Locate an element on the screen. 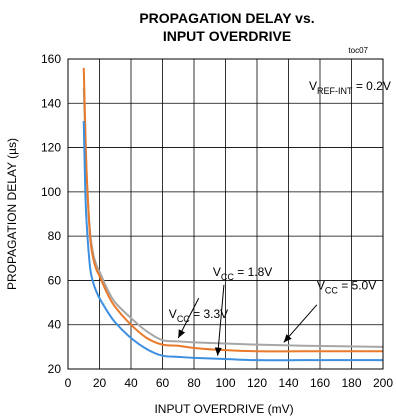 The width and height of the screenshot is (396, 419). y-tick-label: 120 is located at coordinates (51, 148).